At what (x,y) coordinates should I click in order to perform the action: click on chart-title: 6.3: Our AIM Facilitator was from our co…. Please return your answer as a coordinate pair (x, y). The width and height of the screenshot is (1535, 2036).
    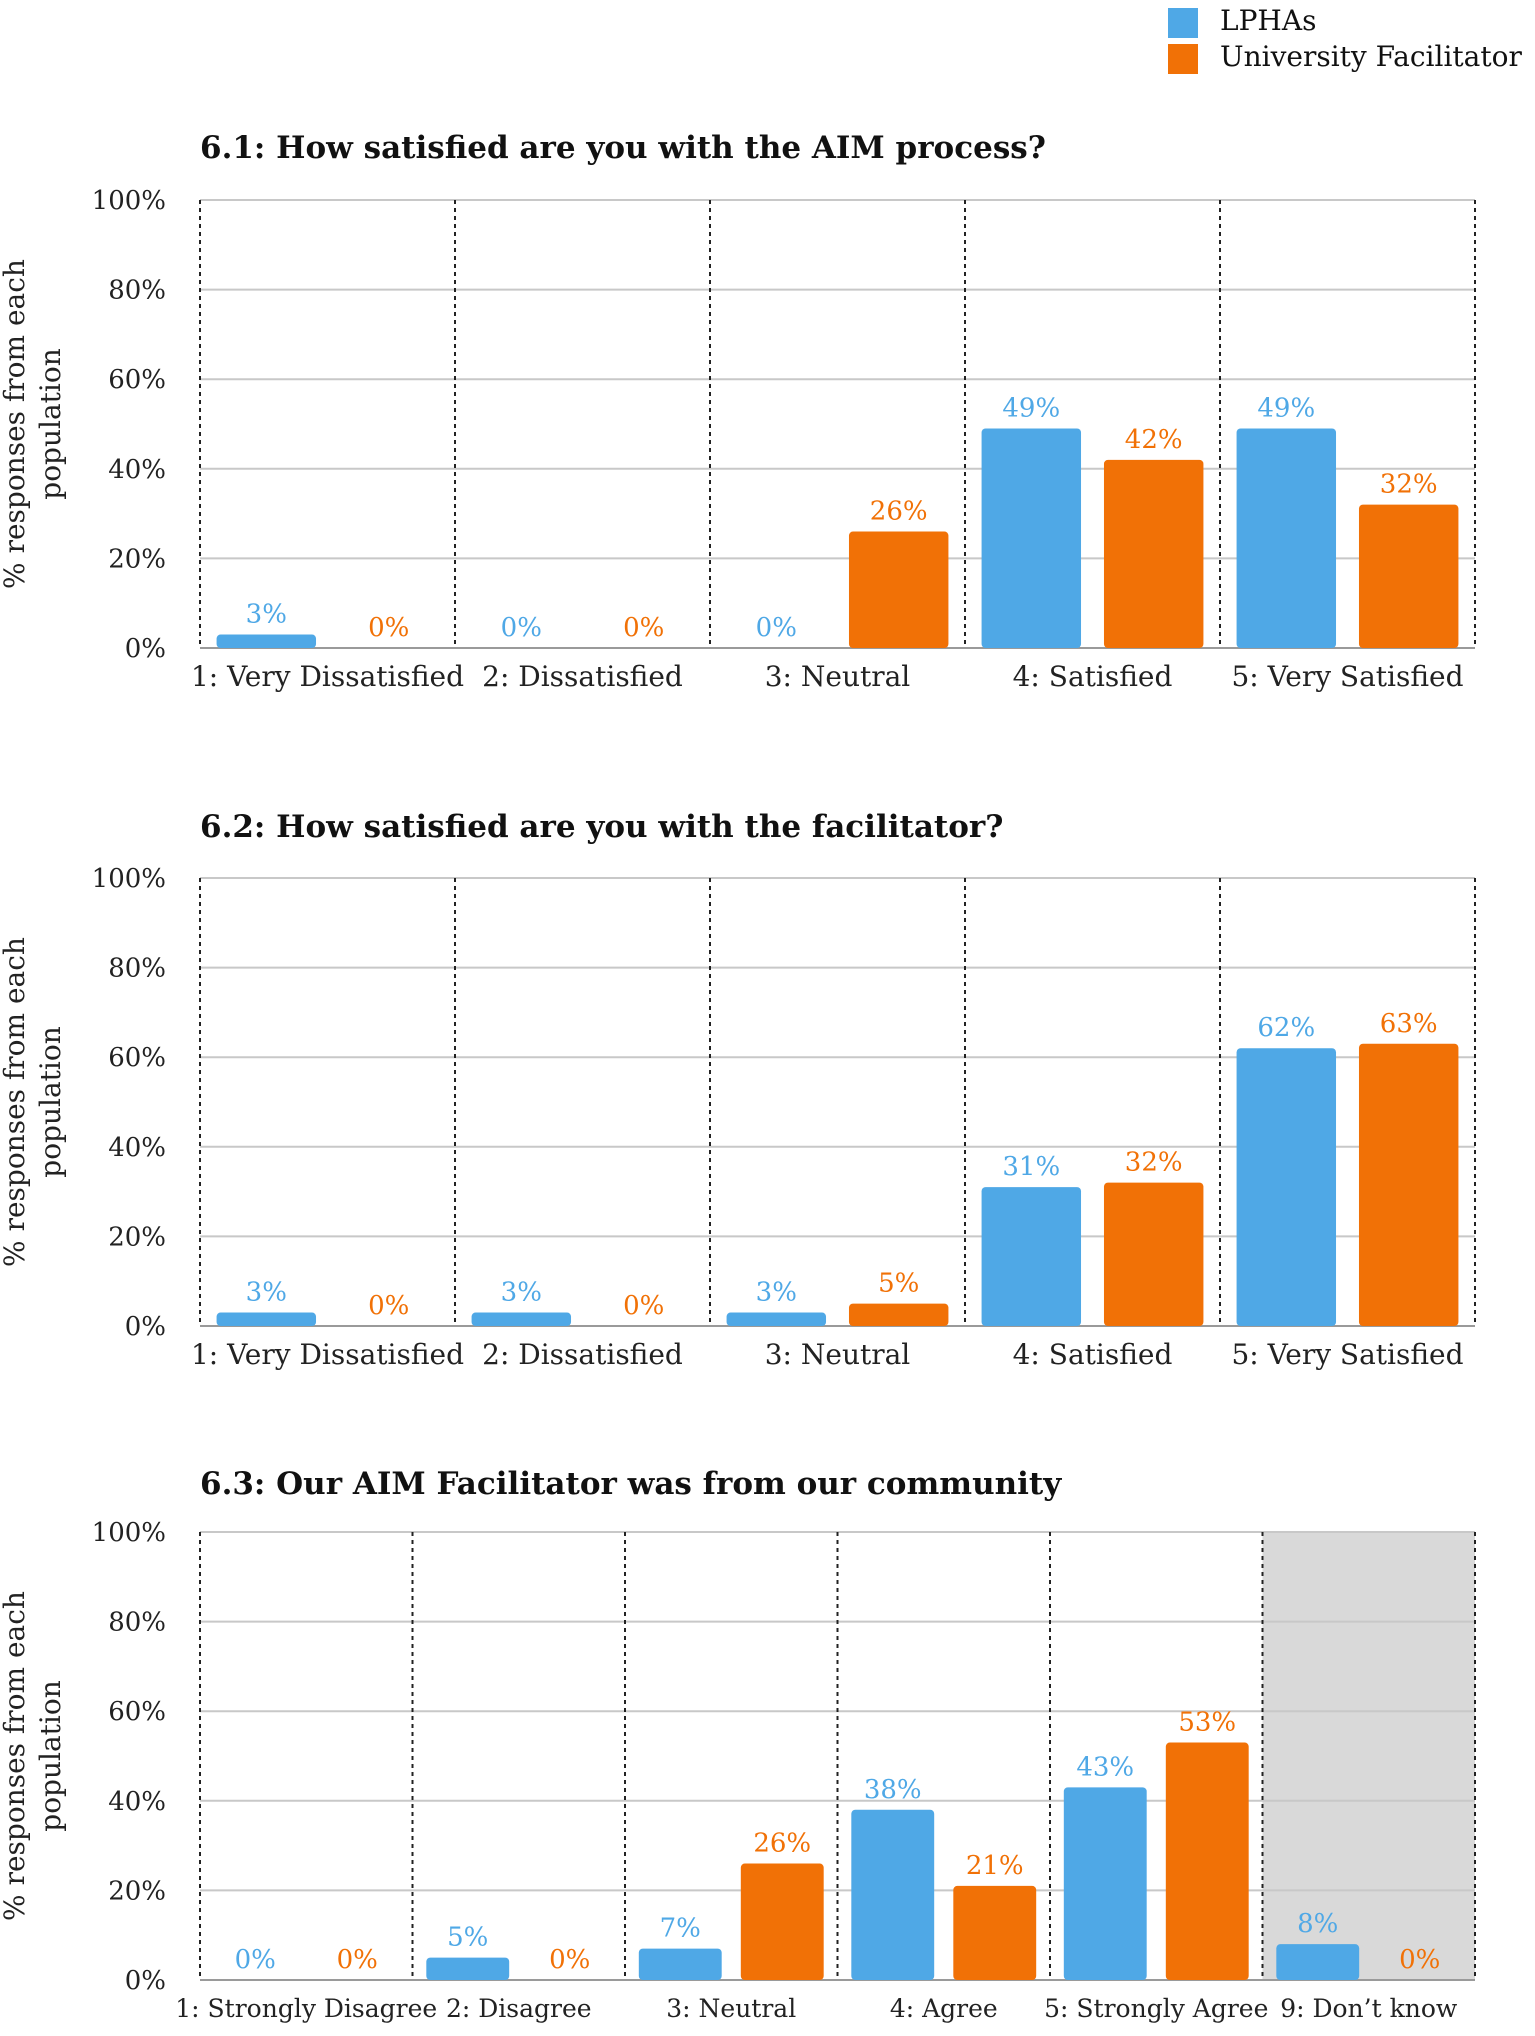
    Looking at the image, I should click on (631, 1484).